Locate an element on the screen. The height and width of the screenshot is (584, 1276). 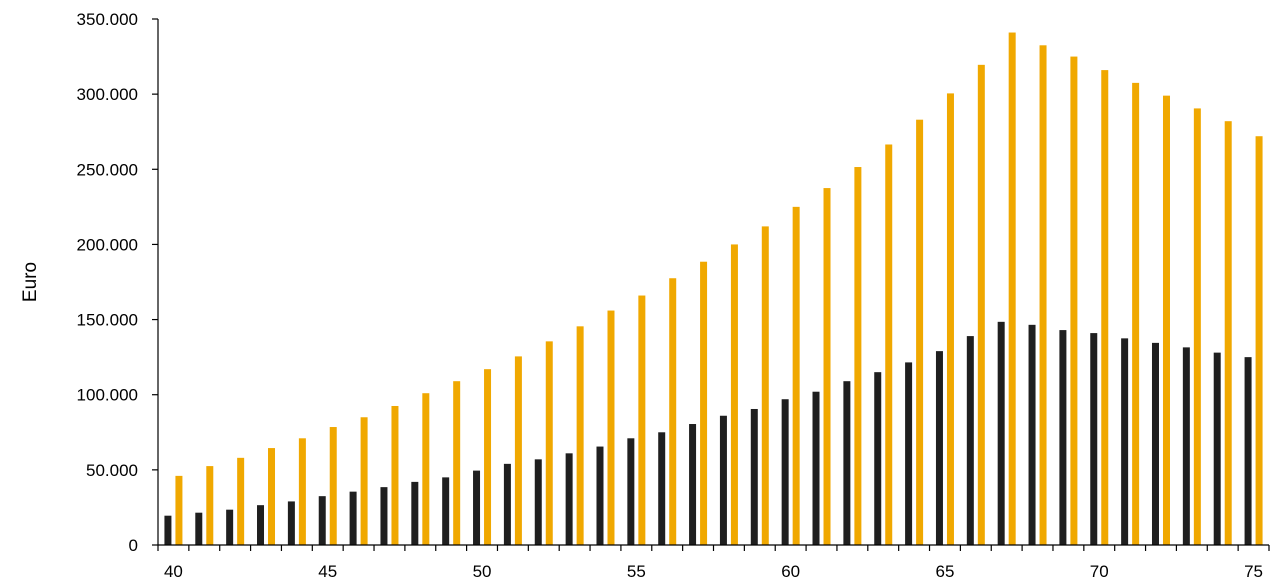
y-tick-label: 100.000 is located at coordinates (107, 395).